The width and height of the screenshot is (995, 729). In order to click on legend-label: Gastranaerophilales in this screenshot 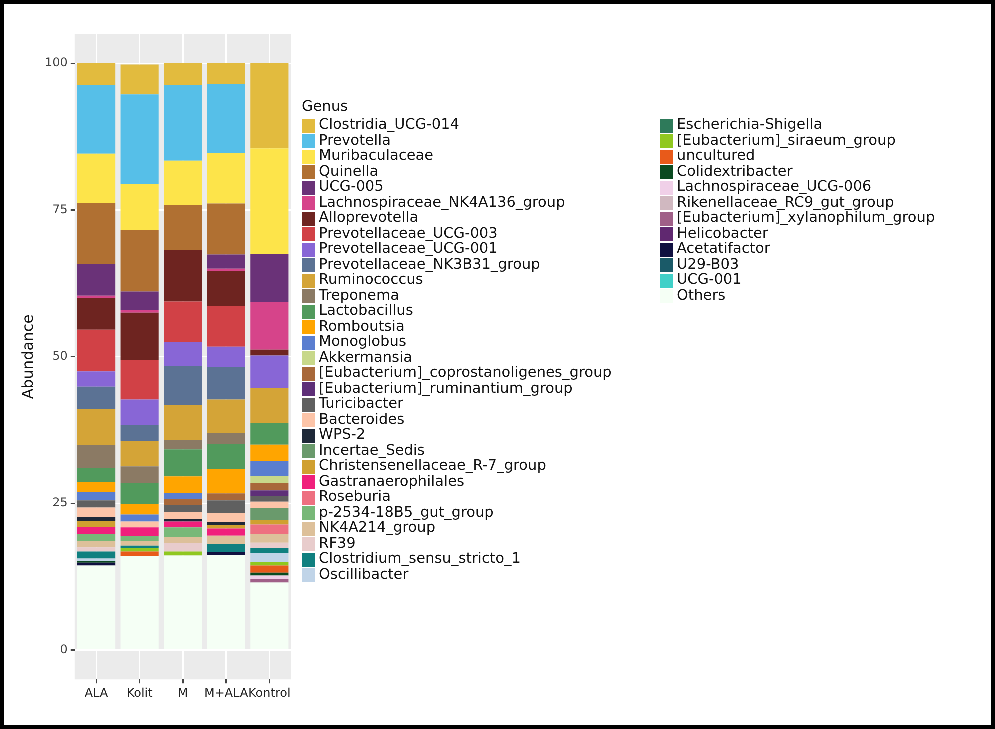, I will do `click(392, 482)`.